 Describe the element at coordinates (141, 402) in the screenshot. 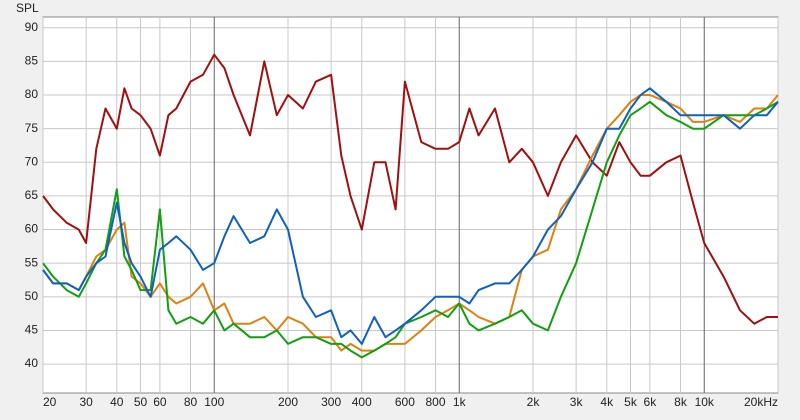

I see `x-tick-label: 50` at that location.